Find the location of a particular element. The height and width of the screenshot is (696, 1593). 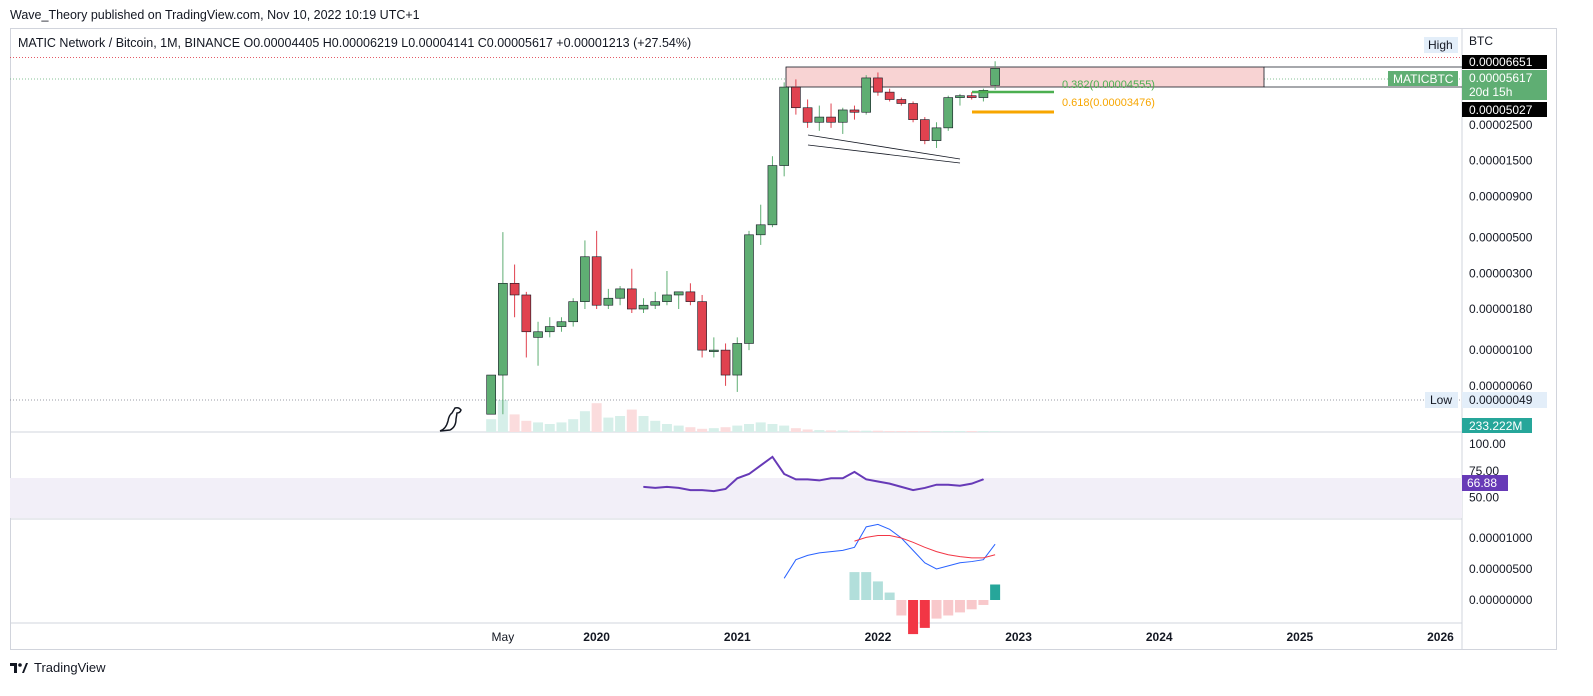

rsi-tick-label: 100.00 is located at coordinates (1487, 444).